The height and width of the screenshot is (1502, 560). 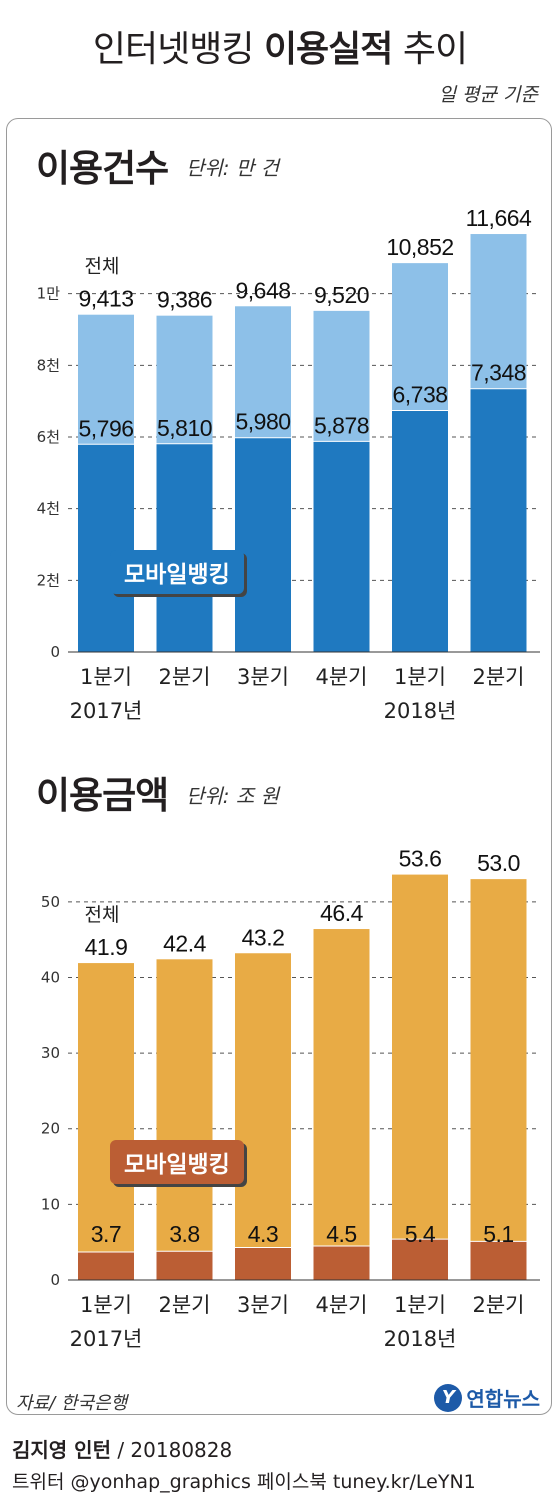 What do you see at coordinates (48, 437) in the screenshot?
I see `y-tick-label: 6천` at bounding box center [48, 437].